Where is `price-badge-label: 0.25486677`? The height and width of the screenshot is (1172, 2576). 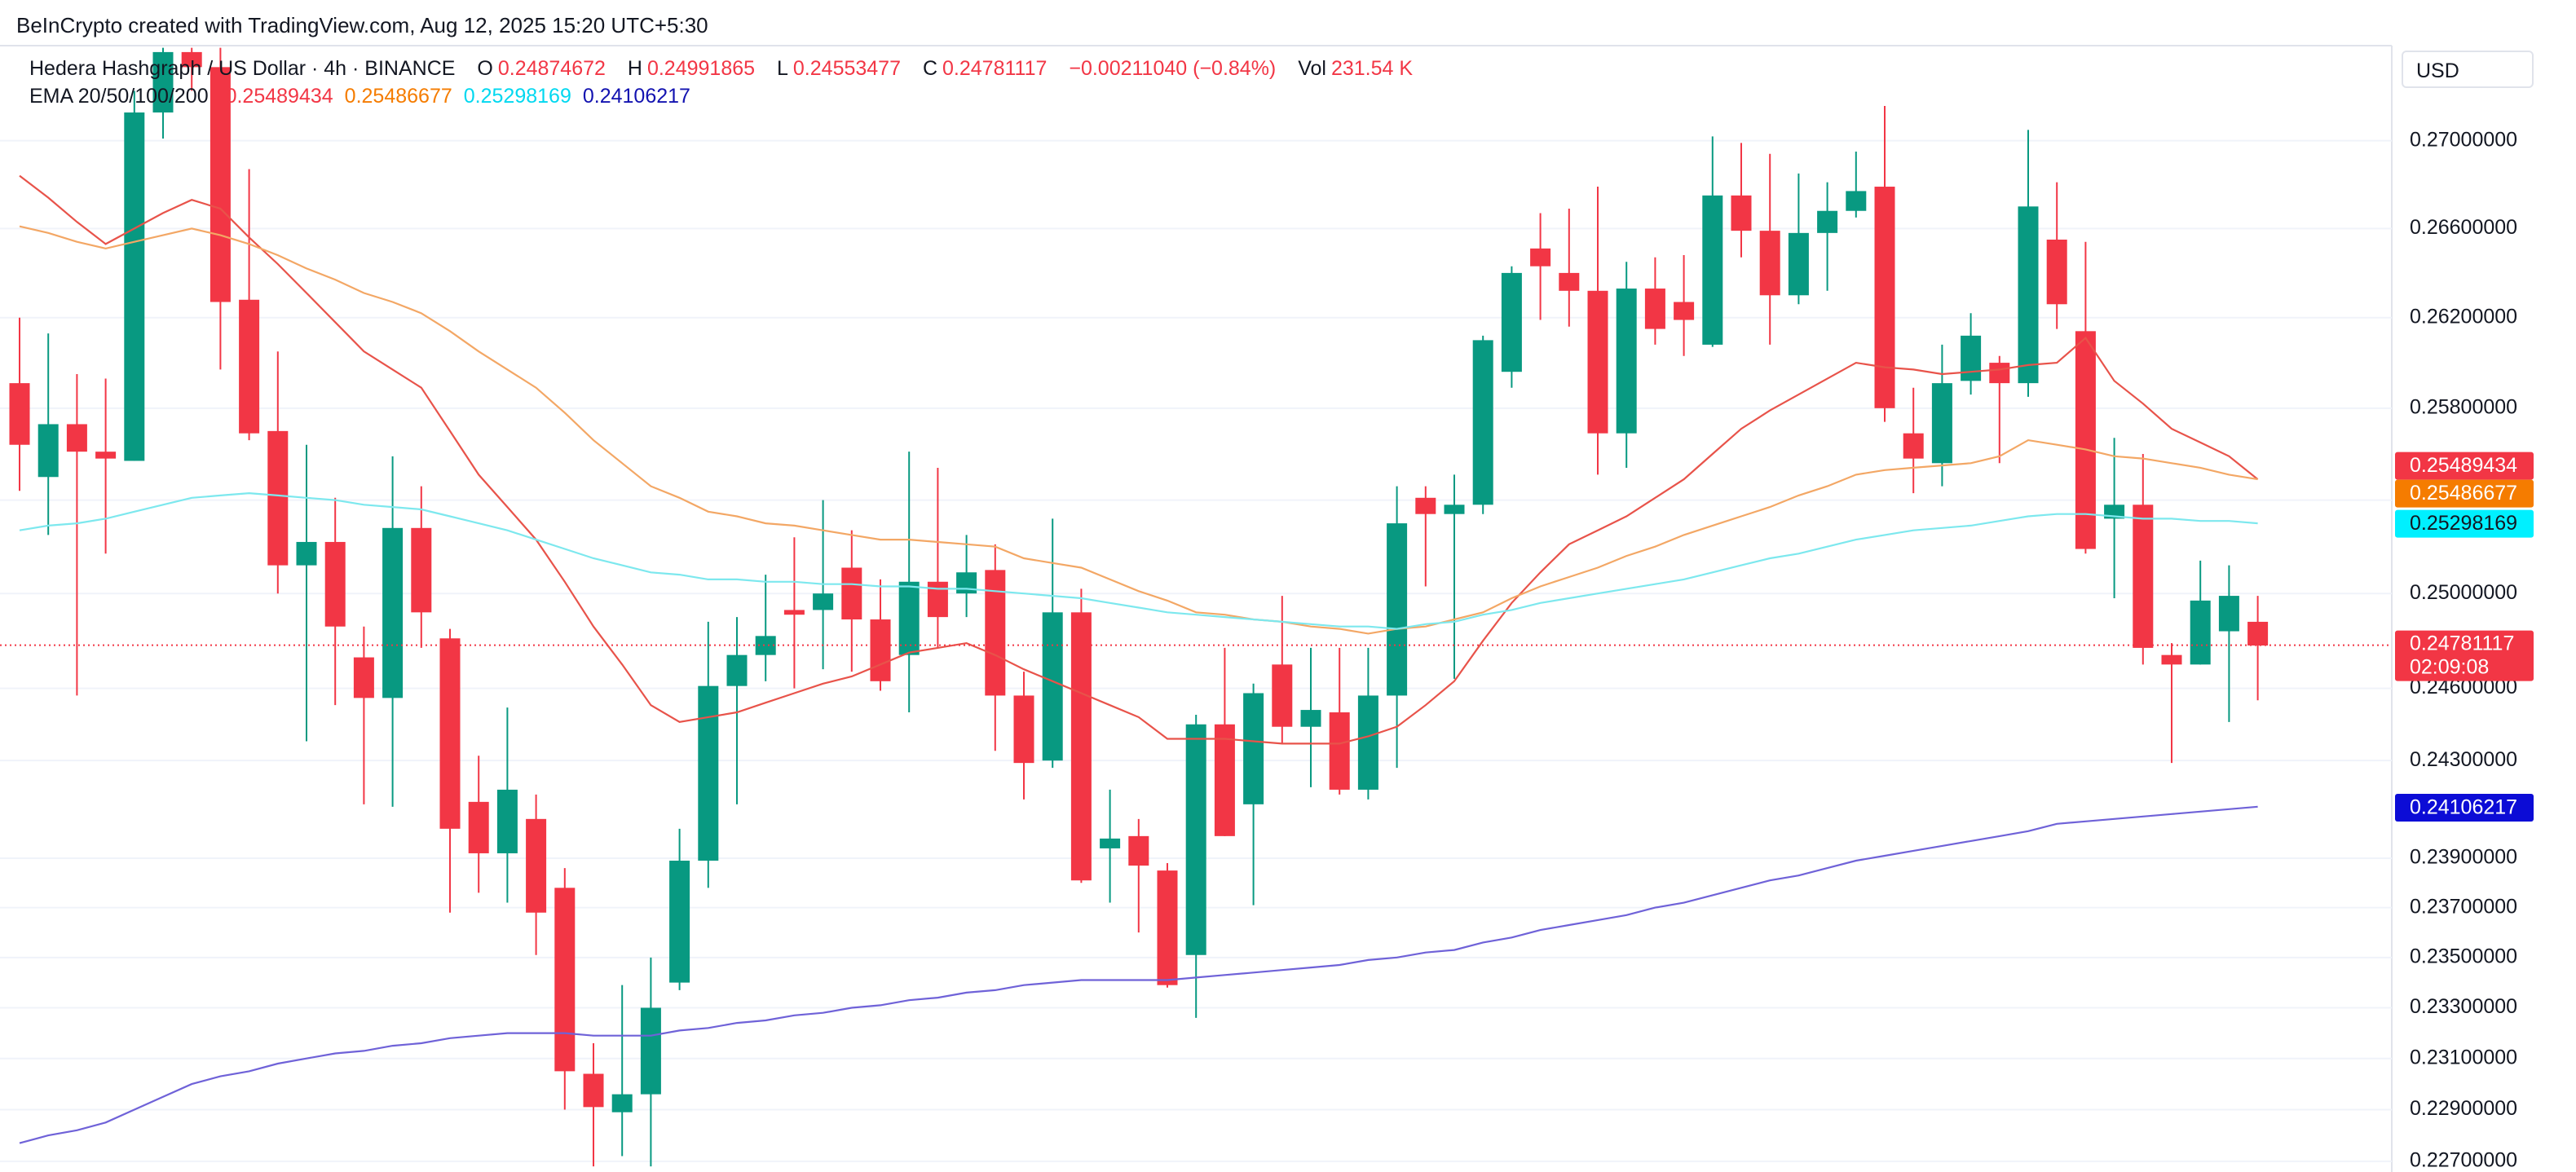
price-badge-label: 0.25486677 is located at coordinates (2463, 493).